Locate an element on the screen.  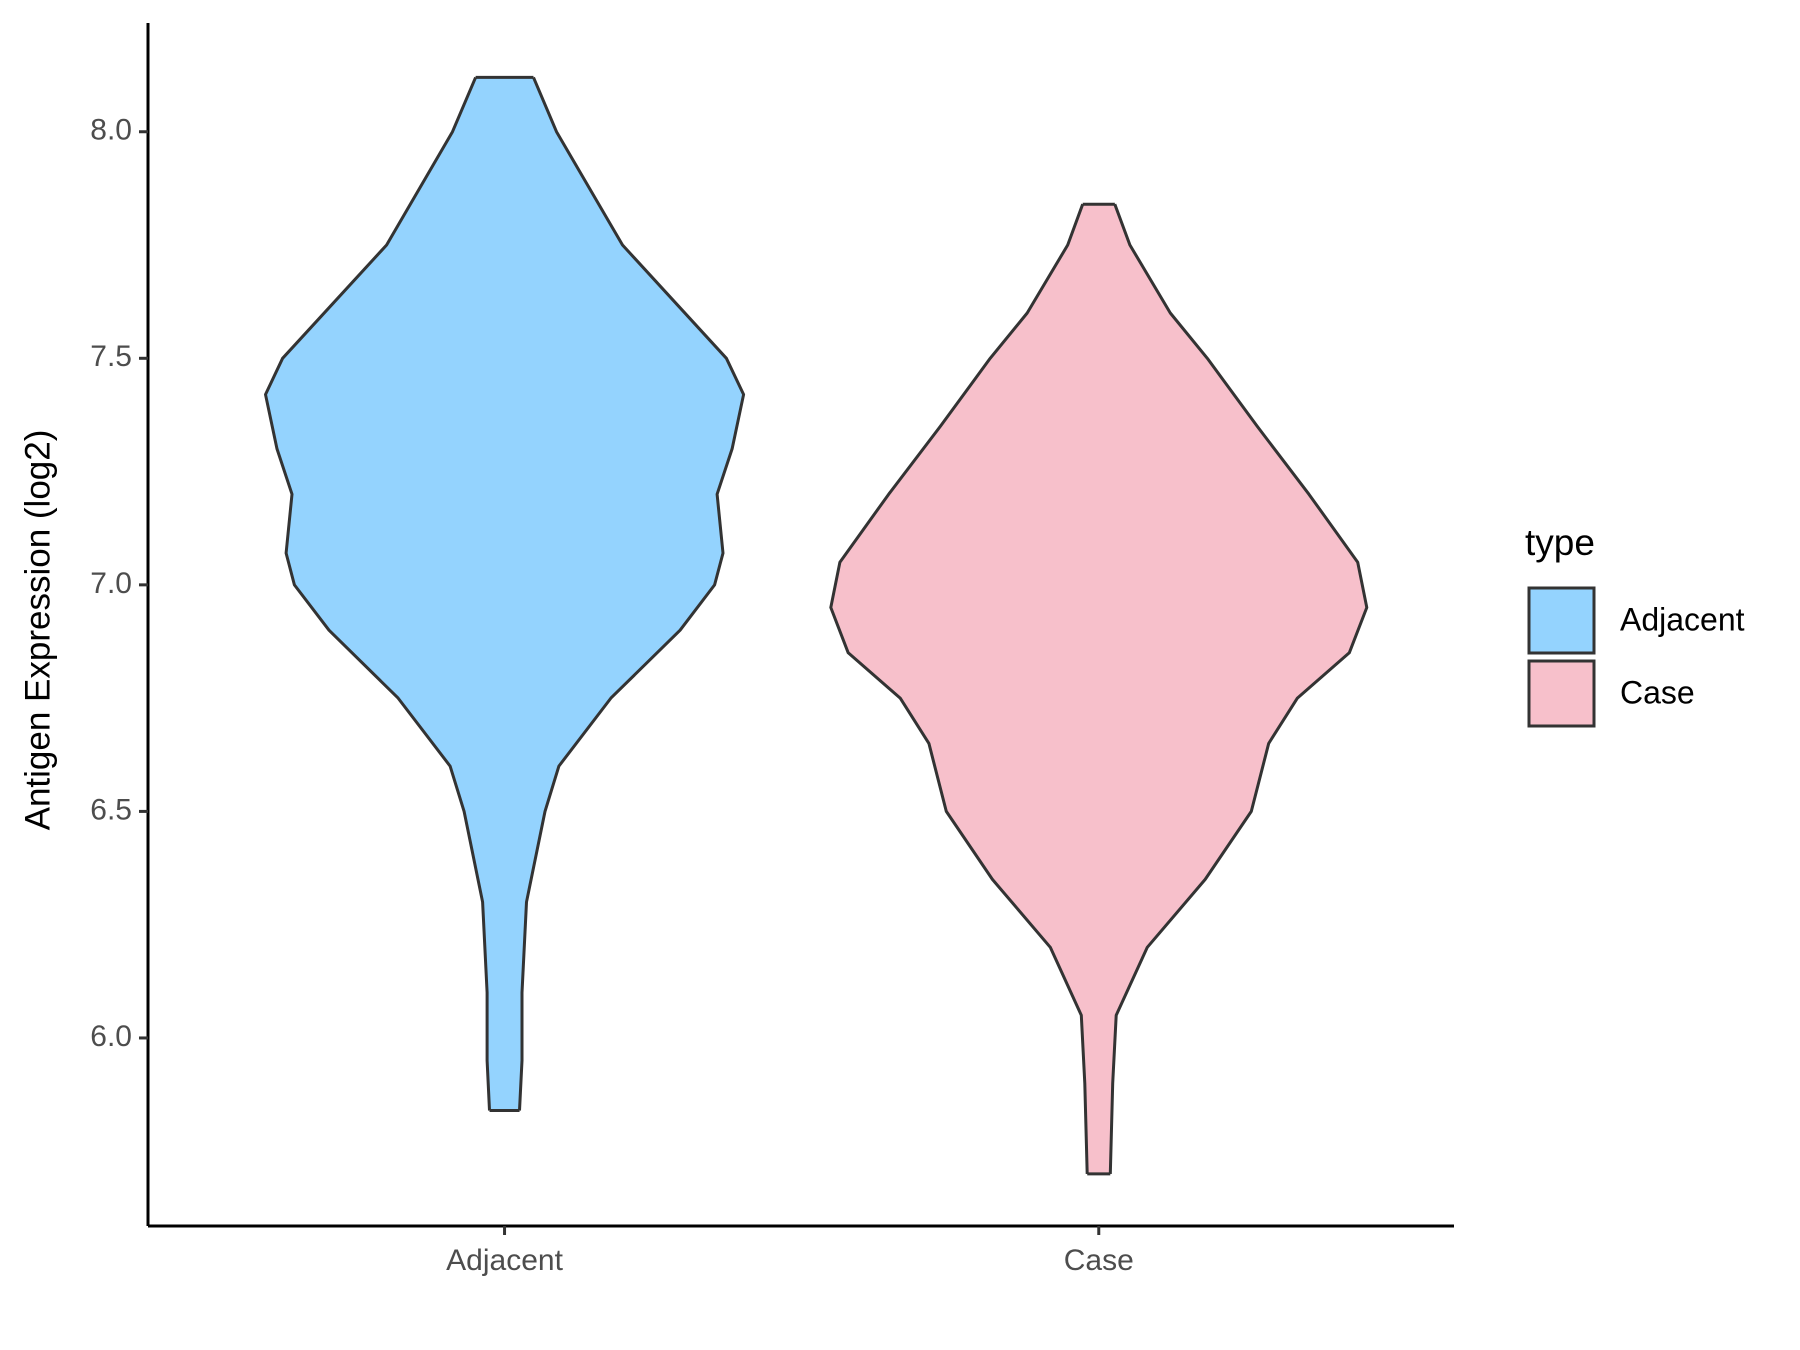
legend-label: Adjacent is located at coordinates (1682, 619).